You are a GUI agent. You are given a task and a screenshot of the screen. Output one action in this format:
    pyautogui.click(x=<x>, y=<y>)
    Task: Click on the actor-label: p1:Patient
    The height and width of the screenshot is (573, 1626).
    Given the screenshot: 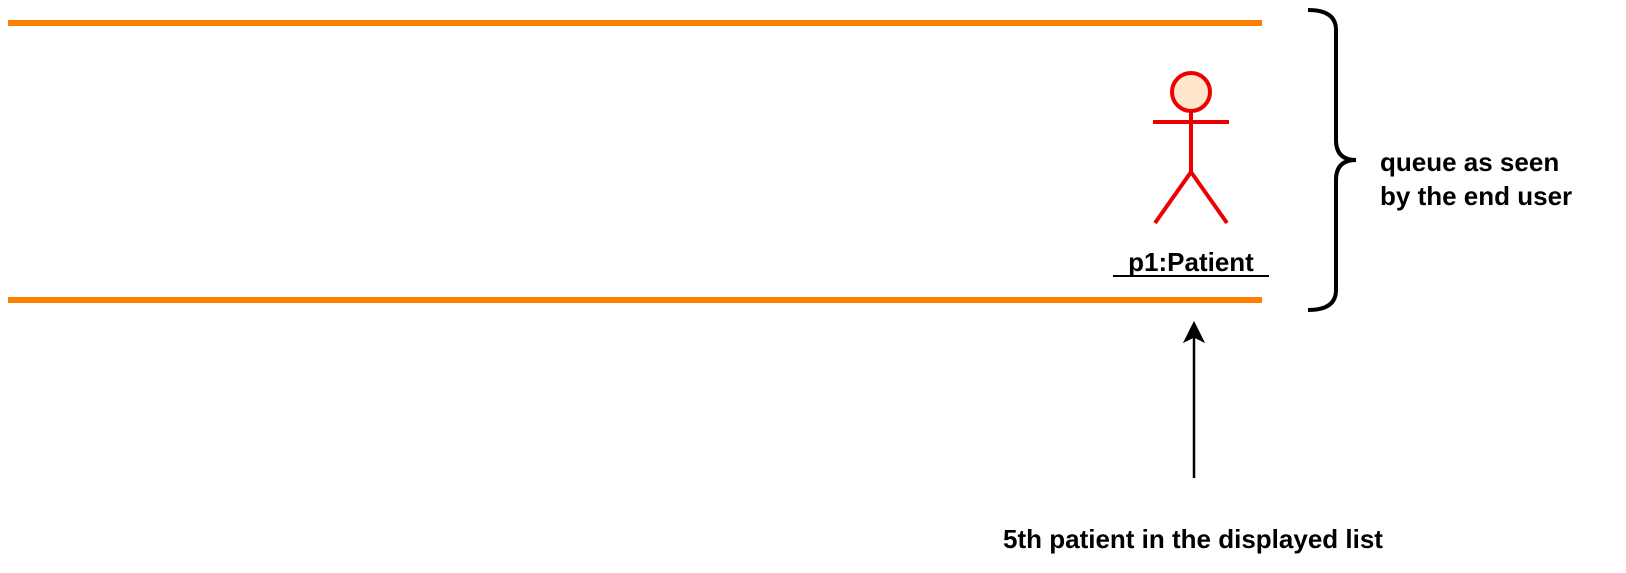 What is the action you would take?
    pyautogui.click(x=1191, y=262)
    